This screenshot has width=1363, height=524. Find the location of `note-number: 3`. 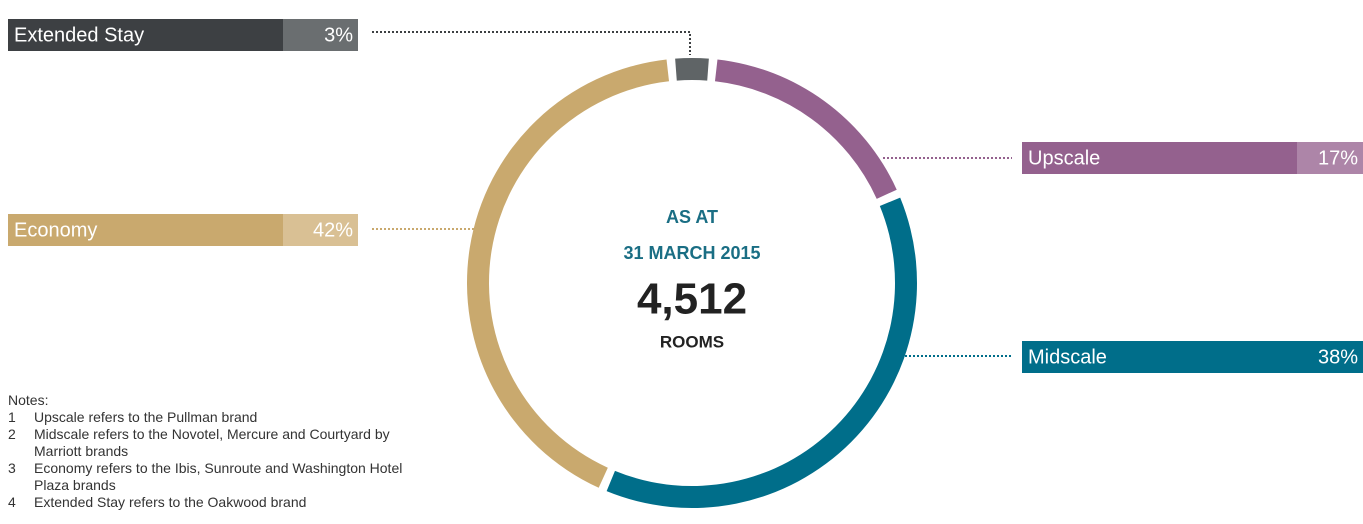

note-number: 3 is located at coordinates (12, 468).